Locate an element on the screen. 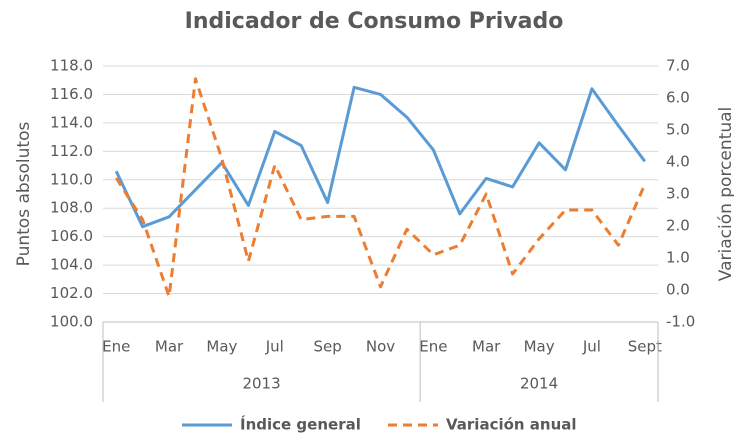  group-label: 2013 is located at coordinates (261, 384).